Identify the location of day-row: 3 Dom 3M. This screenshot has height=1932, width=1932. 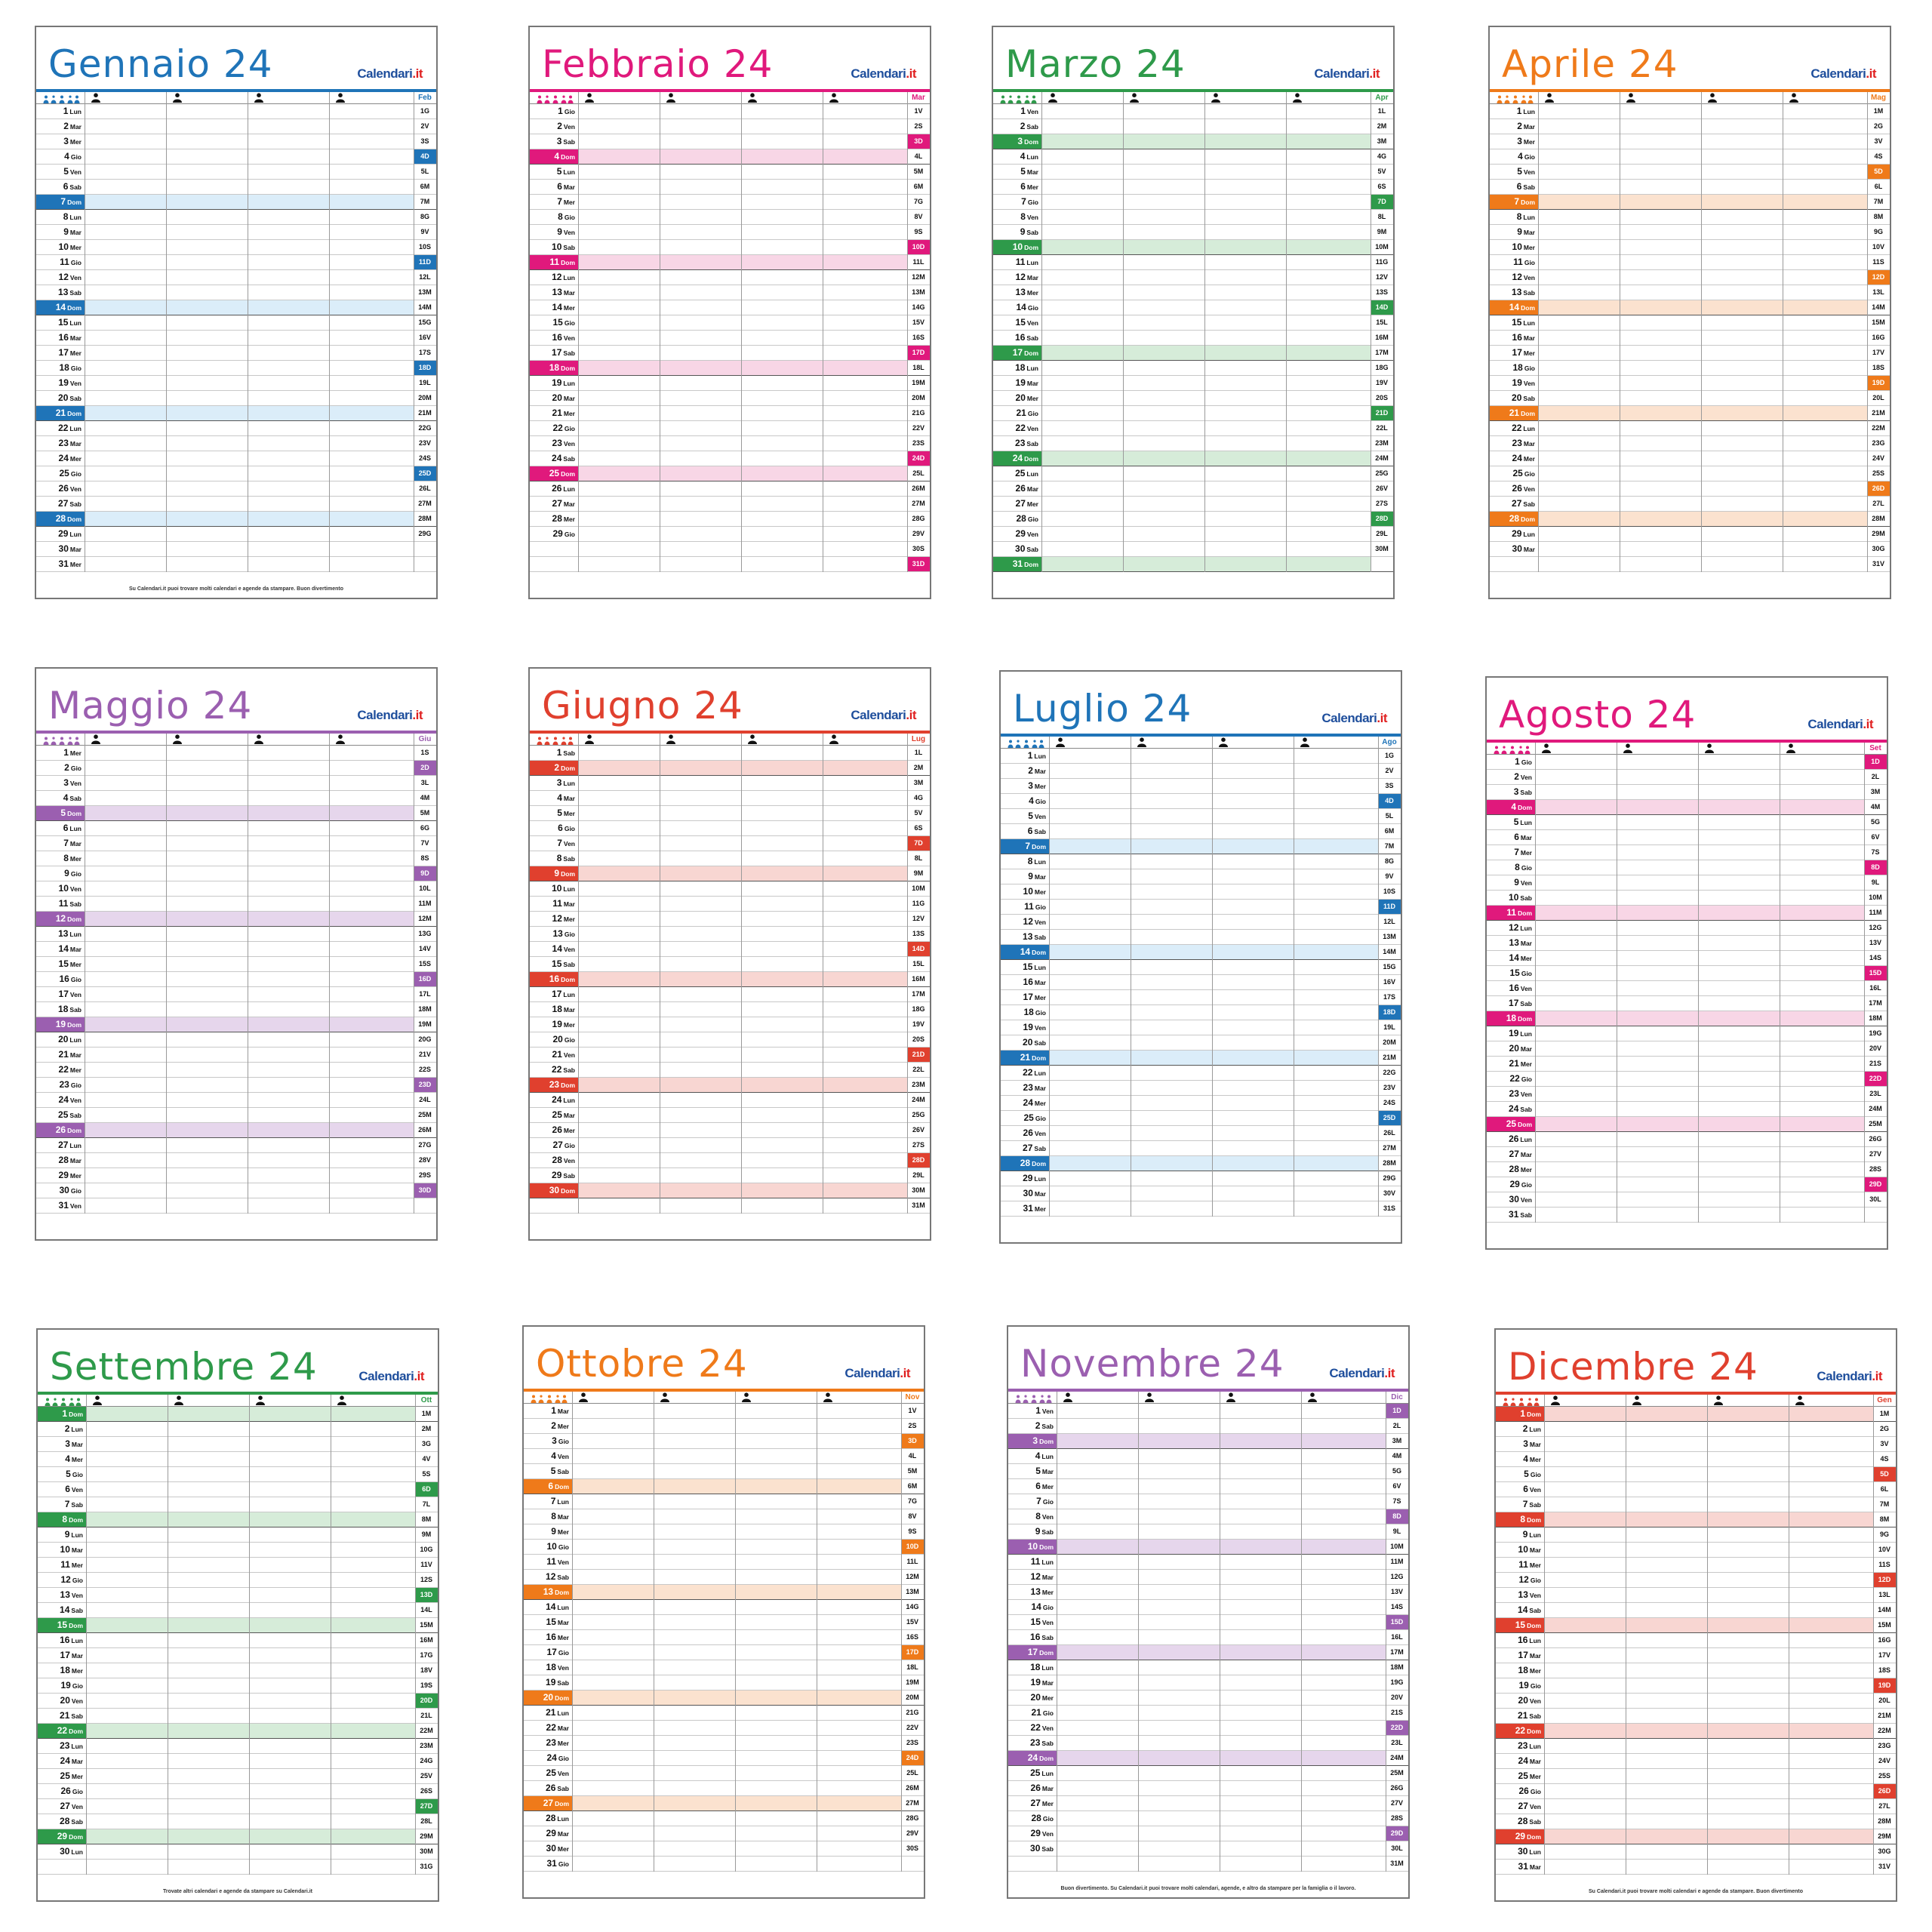
(1208, 1441).